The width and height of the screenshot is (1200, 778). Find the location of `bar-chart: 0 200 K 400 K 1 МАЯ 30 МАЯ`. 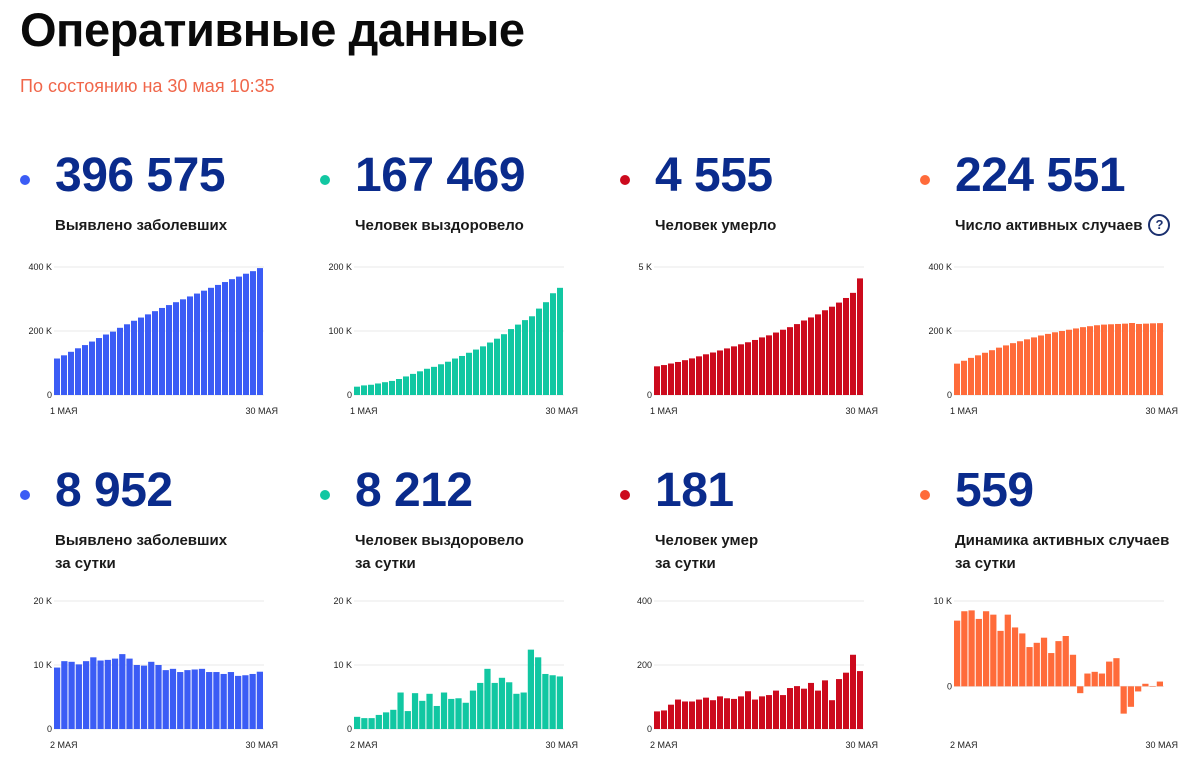

bar-chart: 0 200 K 400 K 1 МАЯ 30 МАЯ is located at coordinates (1053, 339).